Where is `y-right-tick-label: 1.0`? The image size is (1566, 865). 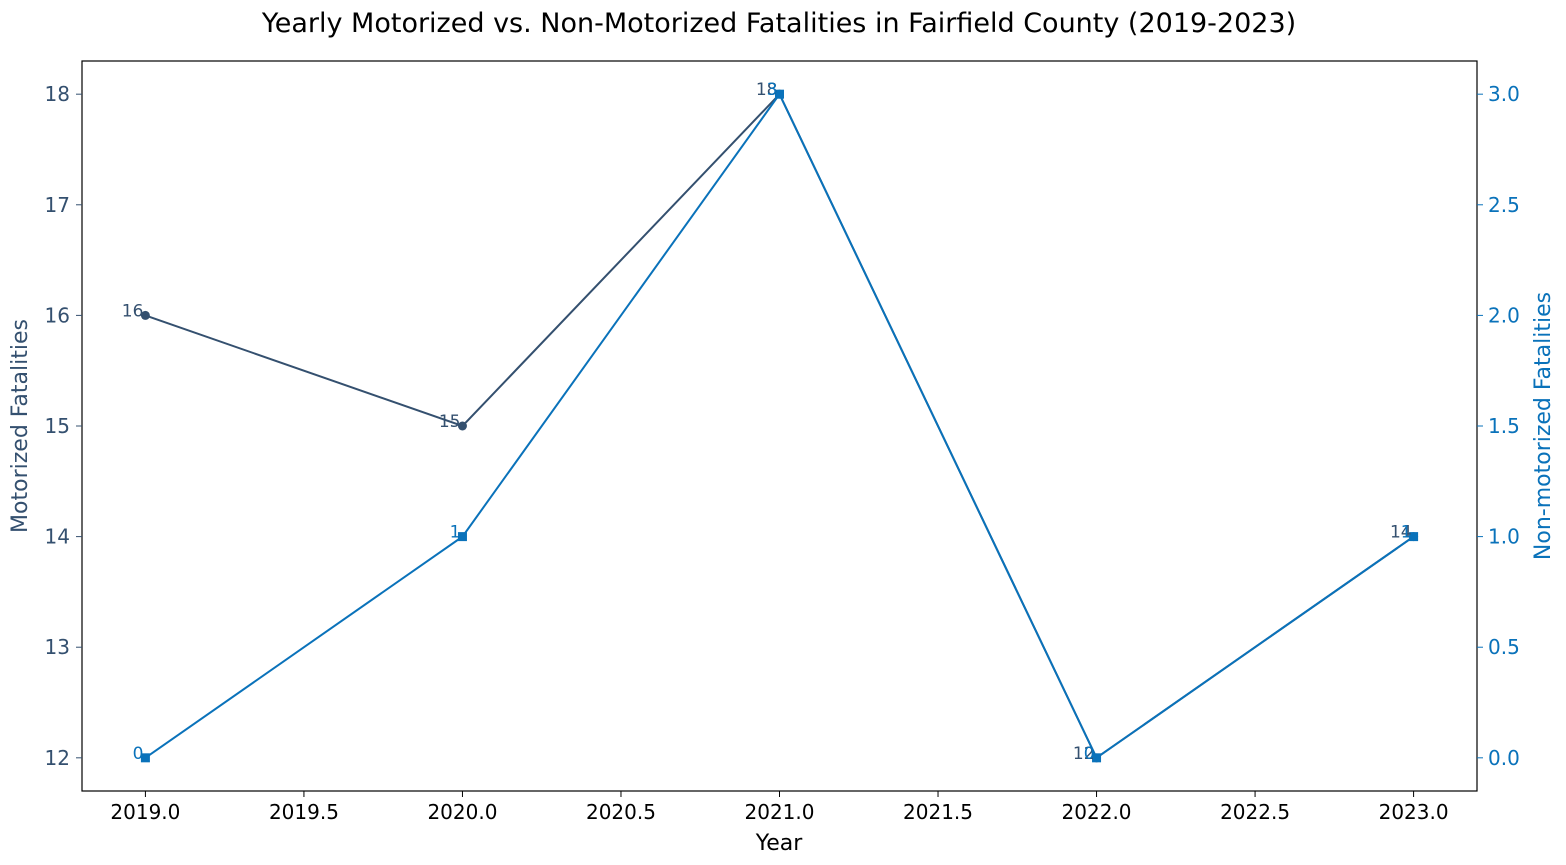 y-right-tick-label: 1.0 is located at coordinates (1504, 537).